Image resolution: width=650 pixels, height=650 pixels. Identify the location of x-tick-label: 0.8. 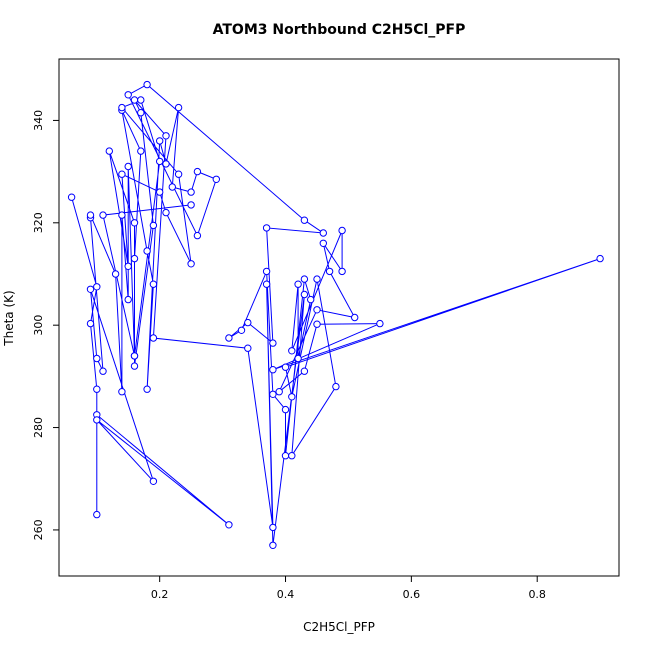
(537, 594).